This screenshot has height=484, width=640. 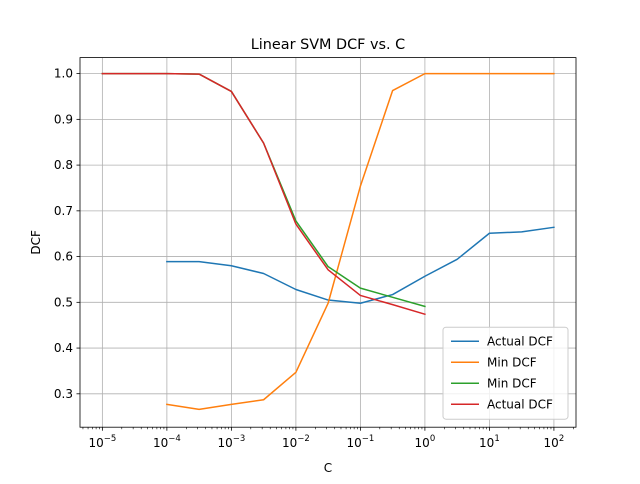 I want to click on legend-box, so click(x=505, y=373).